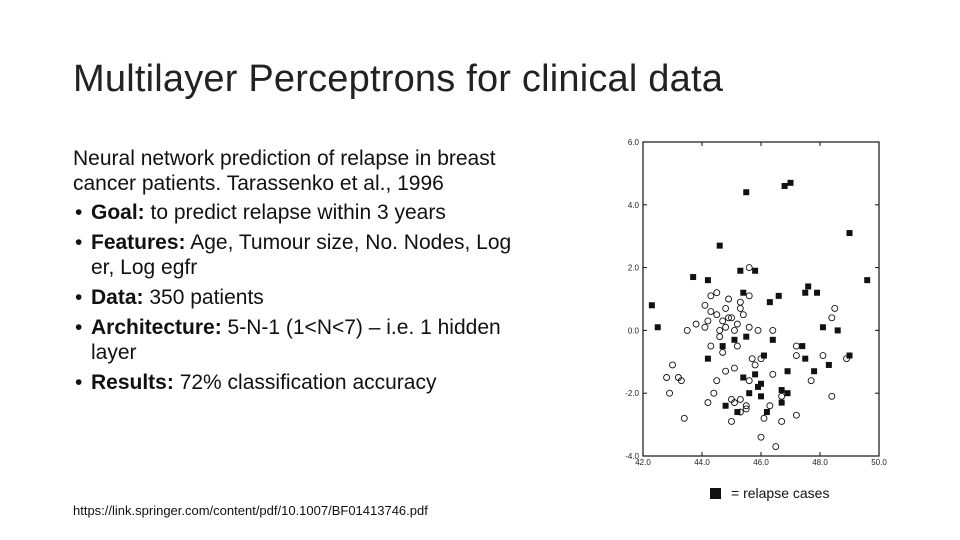  I want to click on bullet-text: 72% classification accuracy, so click(305, 382).